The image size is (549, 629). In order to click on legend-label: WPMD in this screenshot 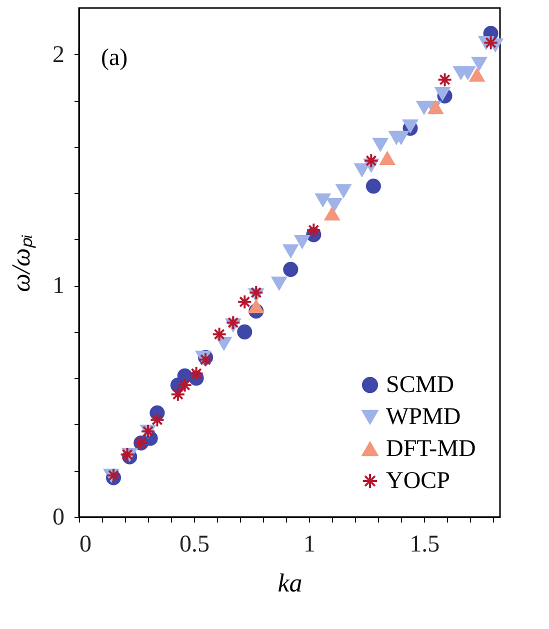, I will do `click(423, 417)`.